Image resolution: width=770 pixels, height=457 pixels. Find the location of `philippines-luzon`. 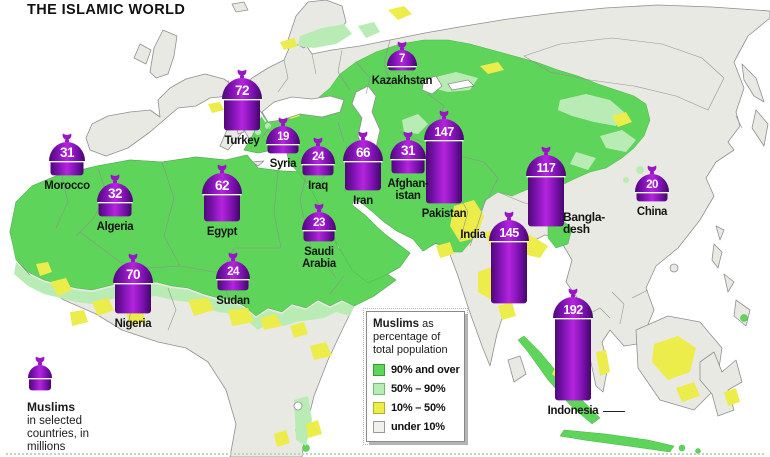

philippines-luzon is located at coordinates (717, 256).